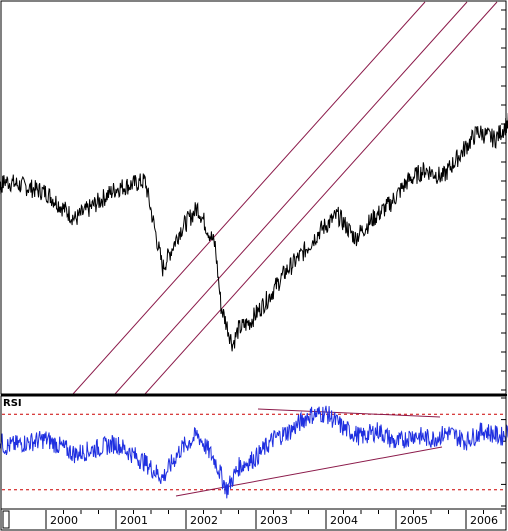 The height and width of the screenshot is (531, 508). I want to click on year-label: 2000, so click(64, 520).